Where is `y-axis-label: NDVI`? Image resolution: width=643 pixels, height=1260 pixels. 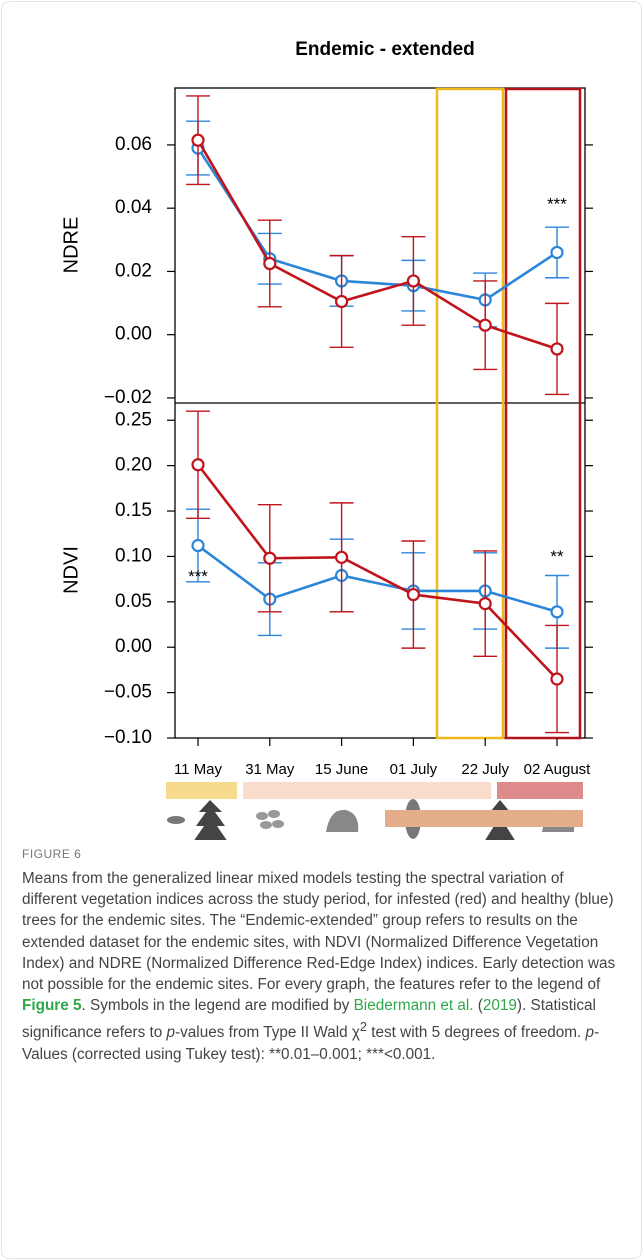
y-axis-label: NDVI is located at coordinates (71, 570).